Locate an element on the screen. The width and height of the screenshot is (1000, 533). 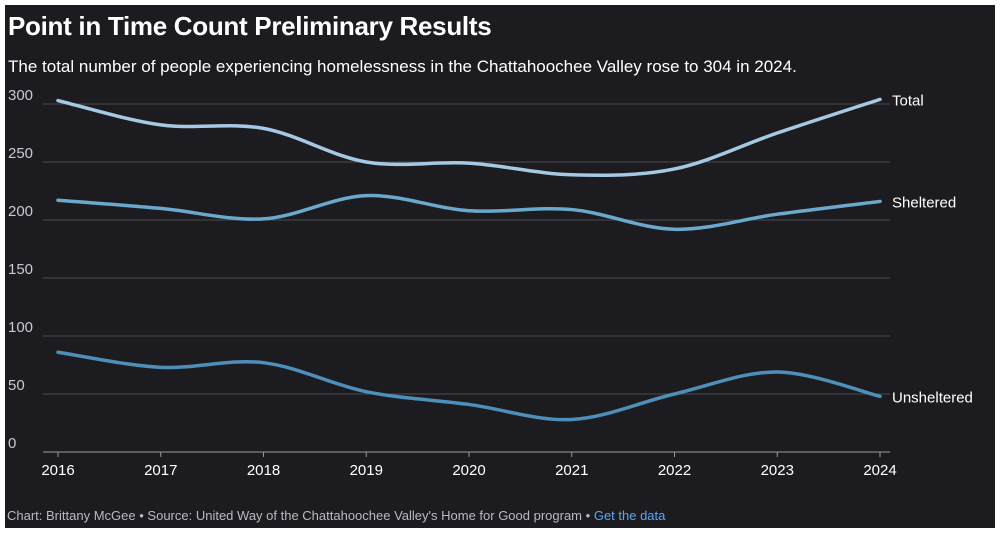
series-label-unsheltered: Unsheltered is located at coordinates (932, 397).